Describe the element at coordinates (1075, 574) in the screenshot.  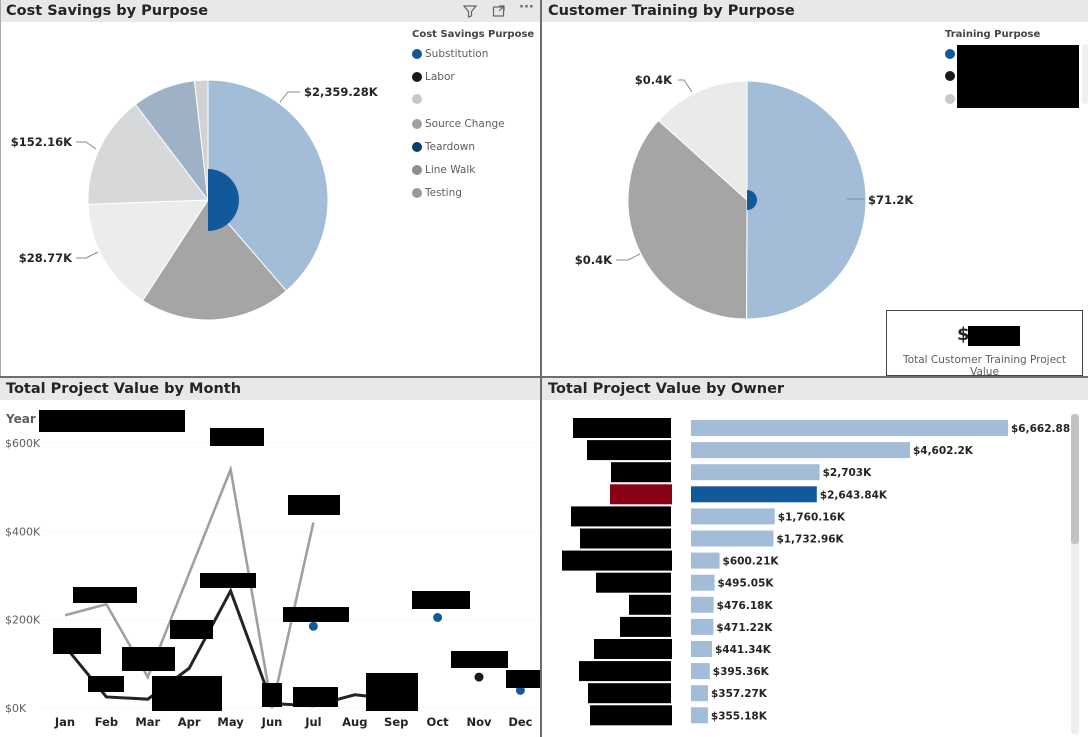
I see `owner-chart-scrollbar` at that location.